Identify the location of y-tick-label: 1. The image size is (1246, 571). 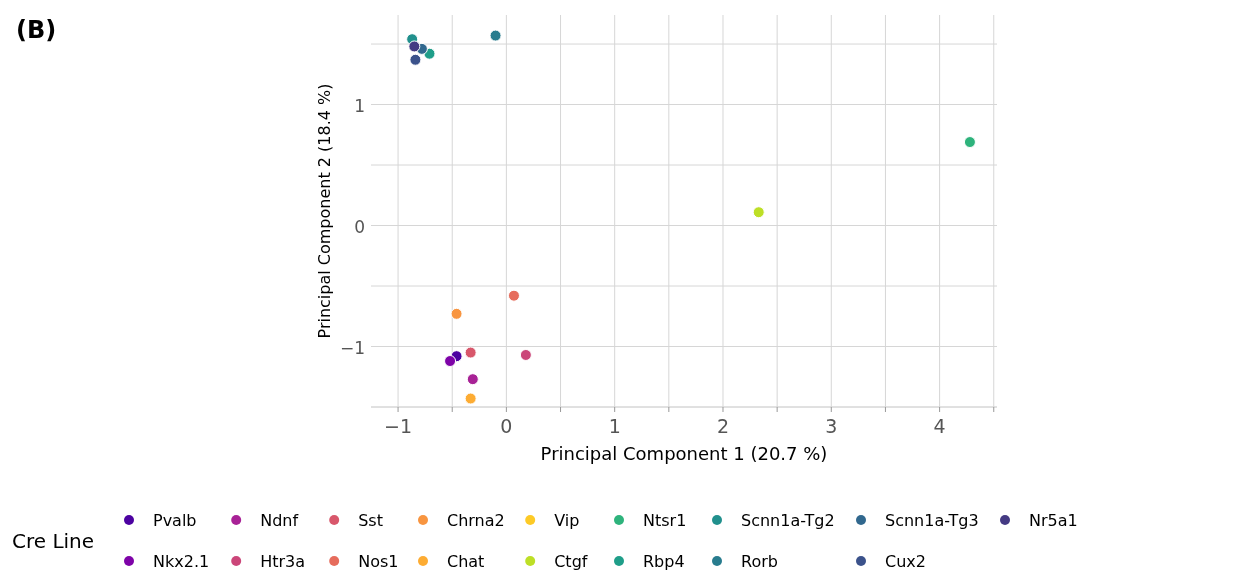
(359, 105).